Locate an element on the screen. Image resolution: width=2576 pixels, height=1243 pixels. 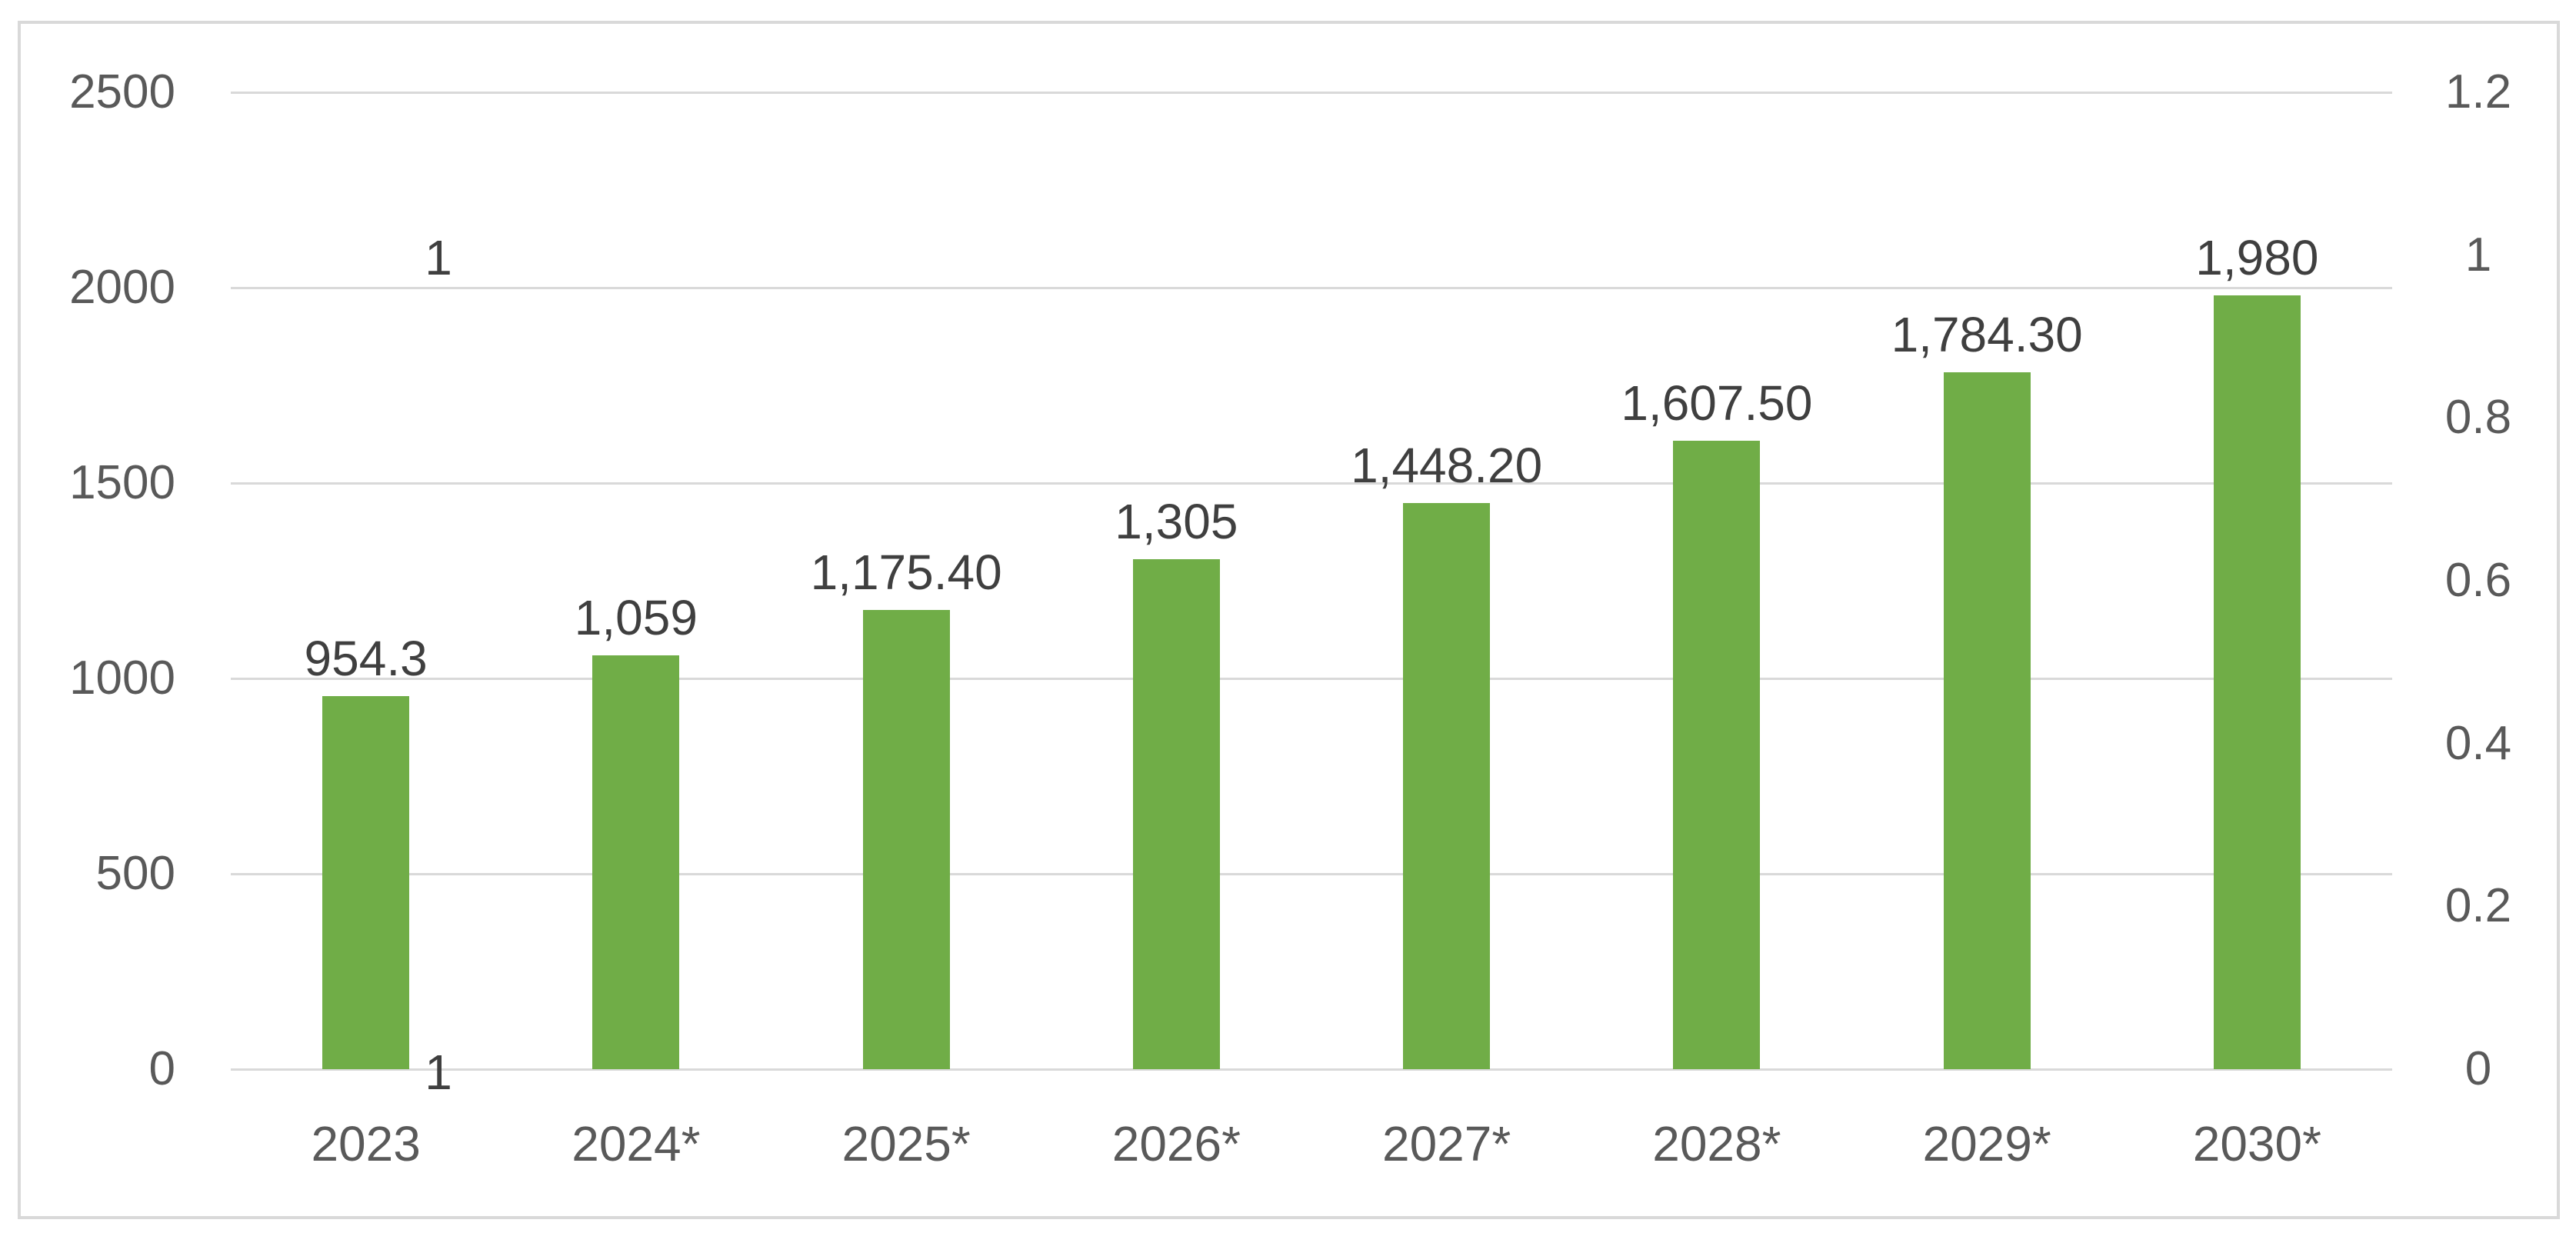
data-label-2026*: 1,305 is located at coordinates (1176, 522).